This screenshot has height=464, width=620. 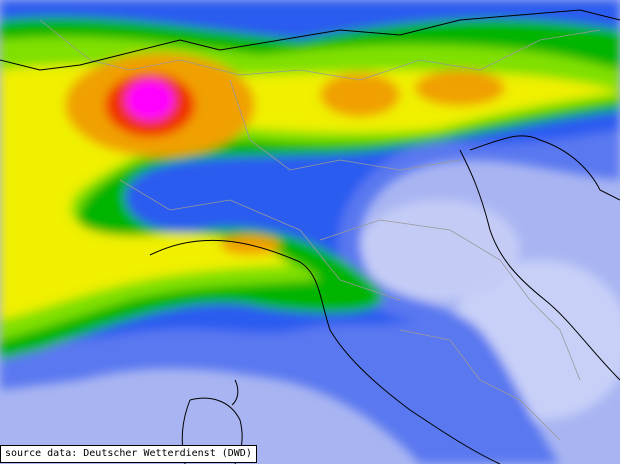 What do you see at coordinates (440, 250) in the screenshot?
I see `light-area` at bounding box center [440, 250].